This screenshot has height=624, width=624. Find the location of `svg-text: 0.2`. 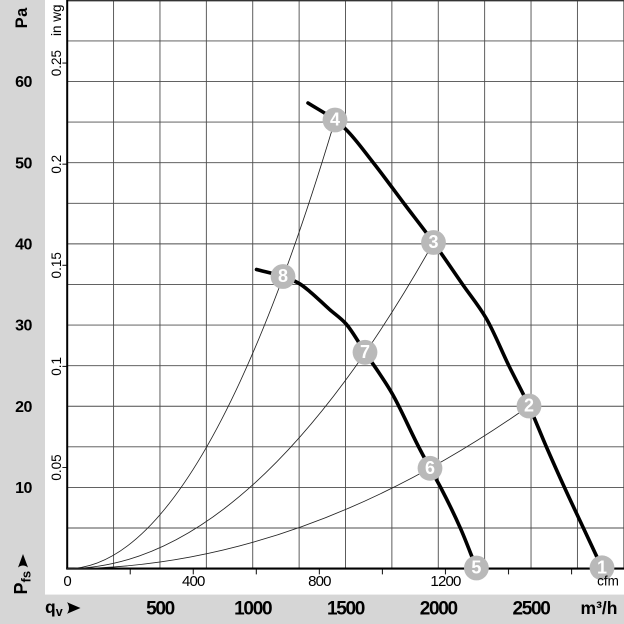

svg-text: 0.2 is located at coordinates (56, 164).